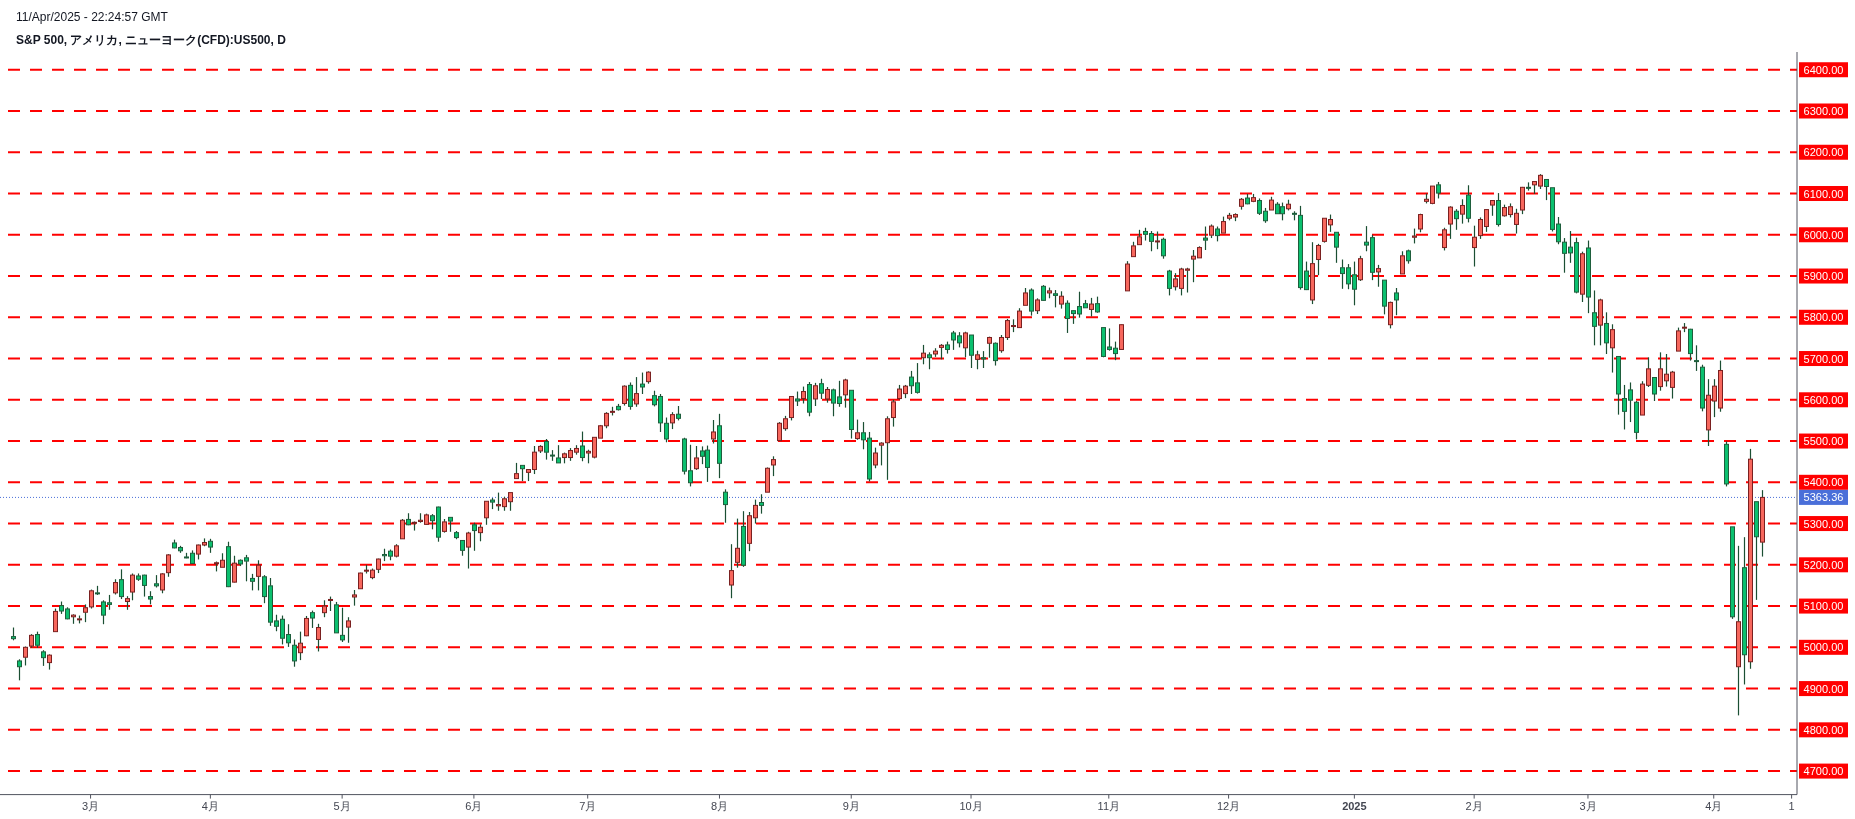 This screenshot has width=1855, height=819. What do you see at coordinates (1823, 317) in the screenshot?
I see `y-tick-label: 5800.00` at bounding box center [1823, 317].